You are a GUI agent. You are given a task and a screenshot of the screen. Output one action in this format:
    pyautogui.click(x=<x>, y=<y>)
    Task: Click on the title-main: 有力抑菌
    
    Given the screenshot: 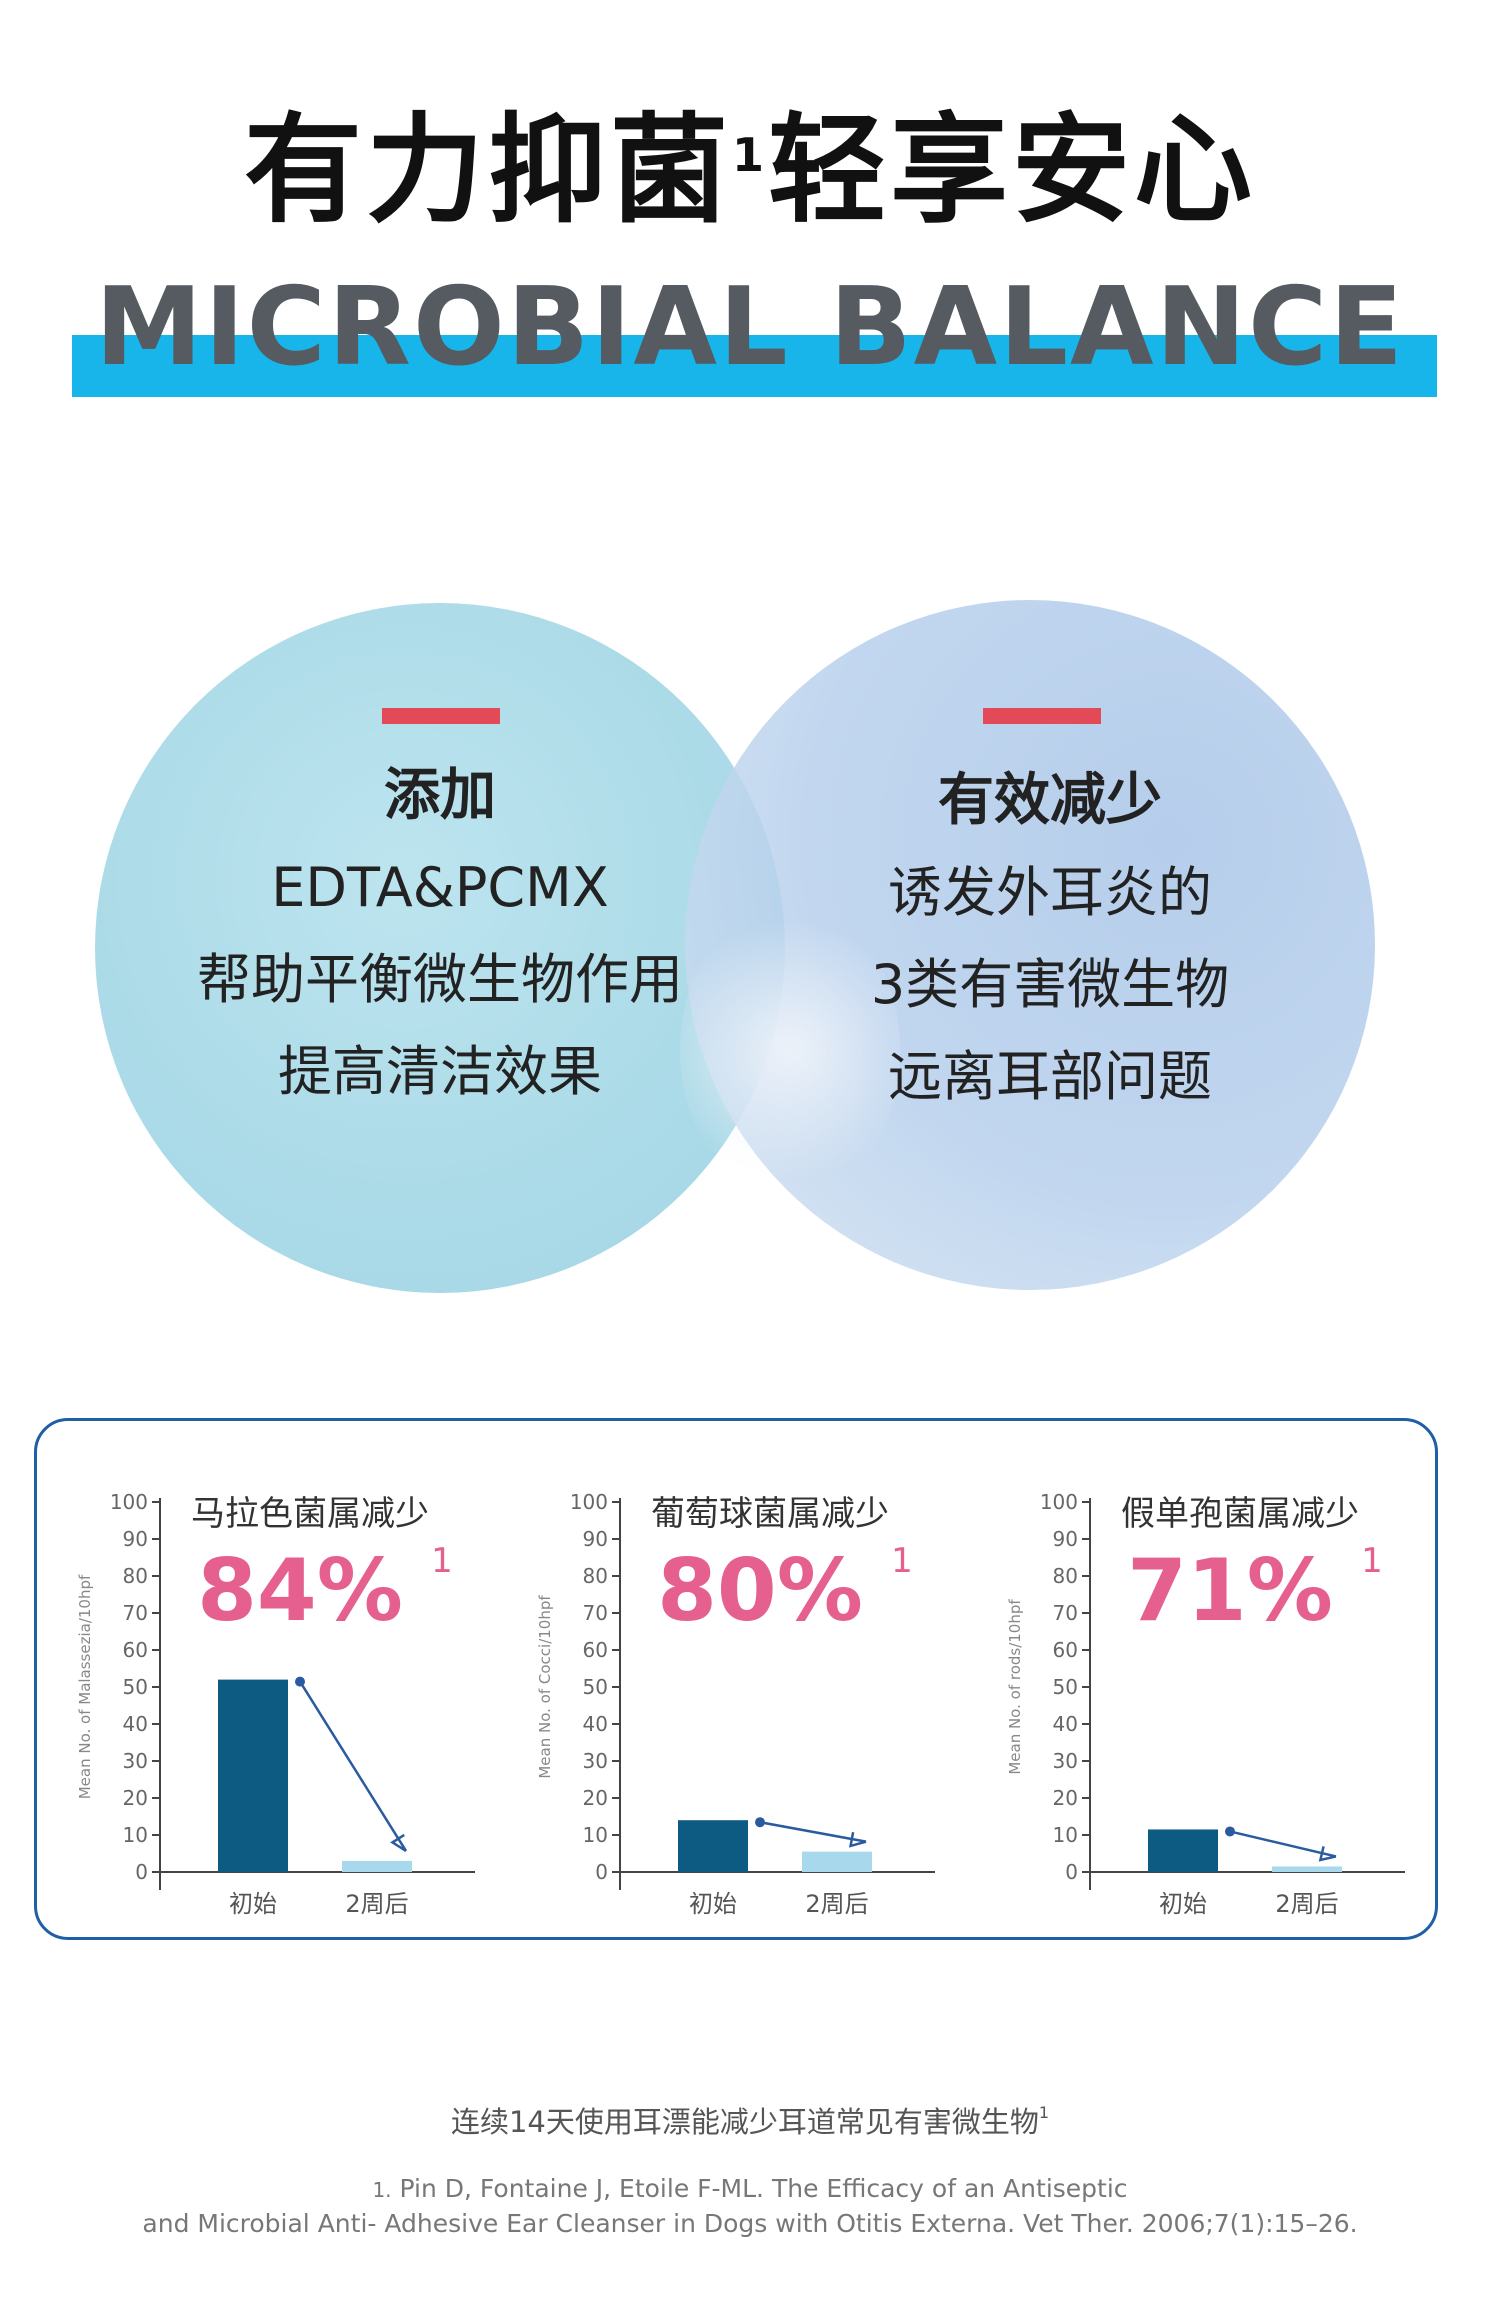 What is the action you would take?
    pyautogui.click(x=487, y=170)
    